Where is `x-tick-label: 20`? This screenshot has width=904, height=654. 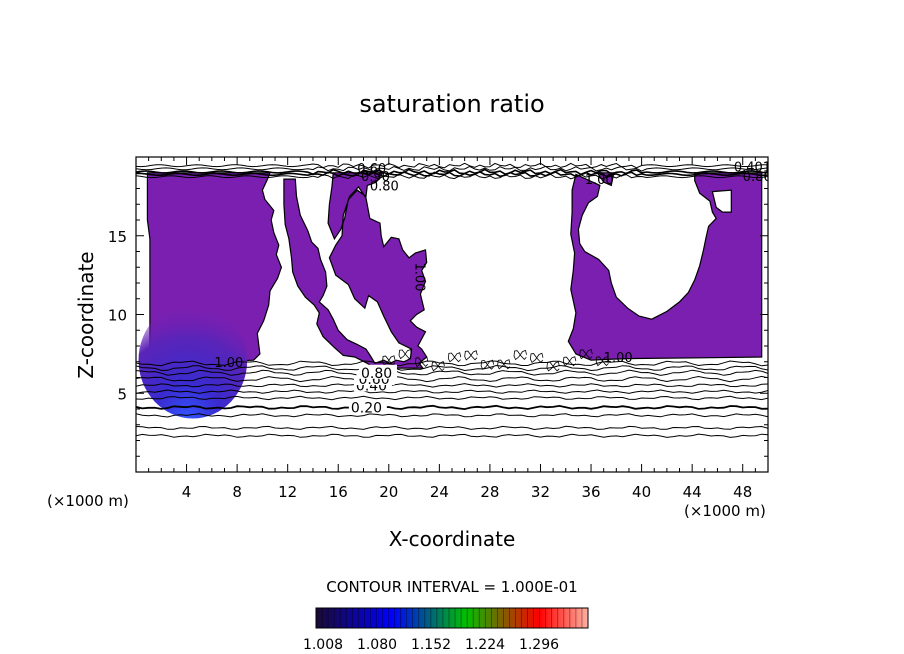 x-tick-label: 20 is located at coordinates (388, 492).